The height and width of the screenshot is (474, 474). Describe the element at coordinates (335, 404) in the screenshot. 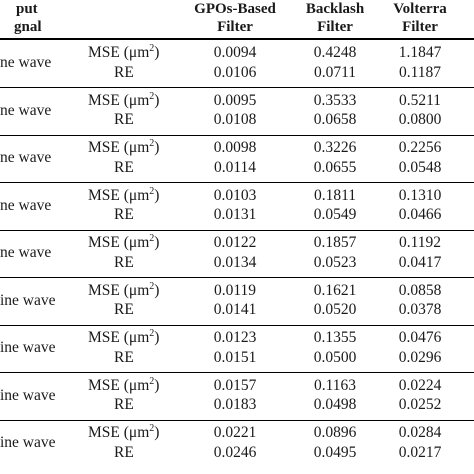

I see `cell-re-backlash: 0.0498` at that location.